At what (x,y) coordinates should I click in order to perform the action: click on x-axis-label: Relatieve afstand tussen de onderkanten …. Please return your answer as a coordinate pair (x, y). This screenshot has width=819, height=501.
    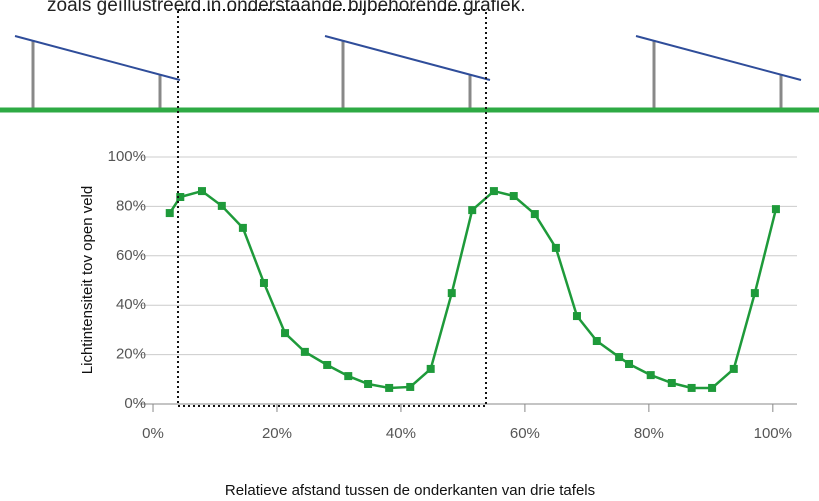
    Looking at the image, I should click on (410, 490).